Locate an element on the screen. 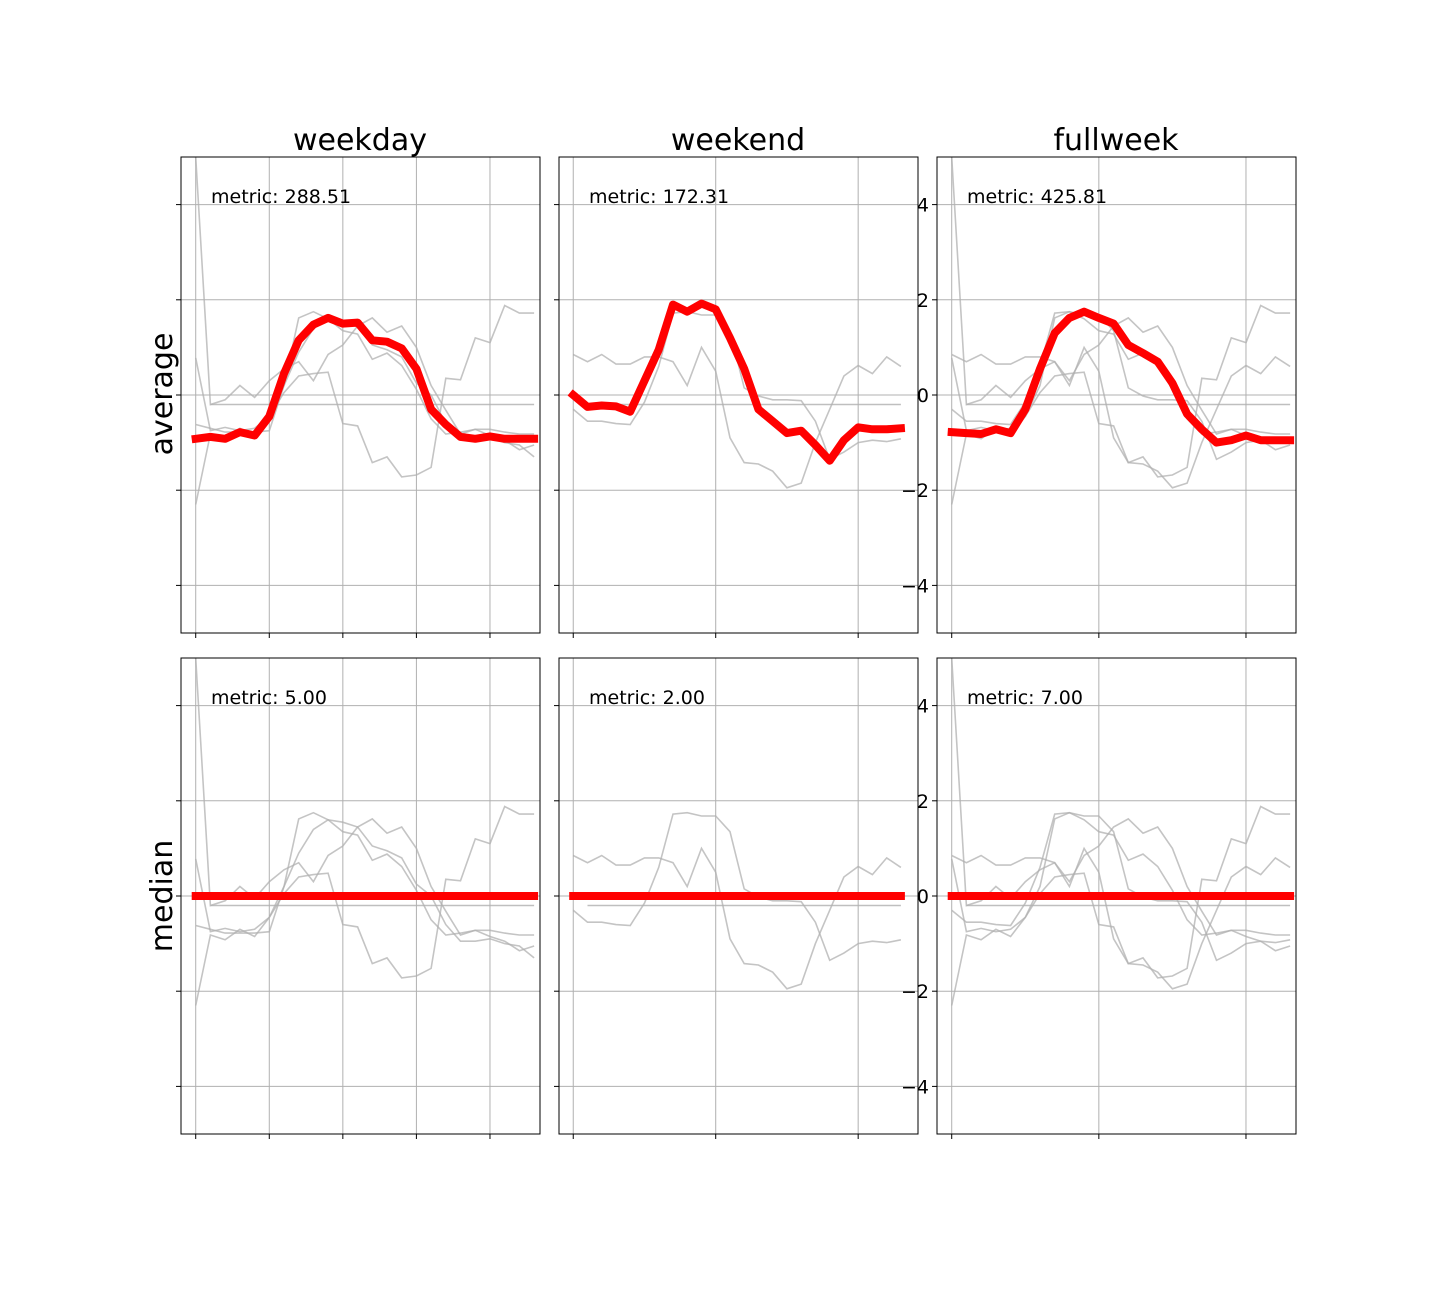  panel-average-weekend: metric: 172.31 is located at coordinates (736, 397).